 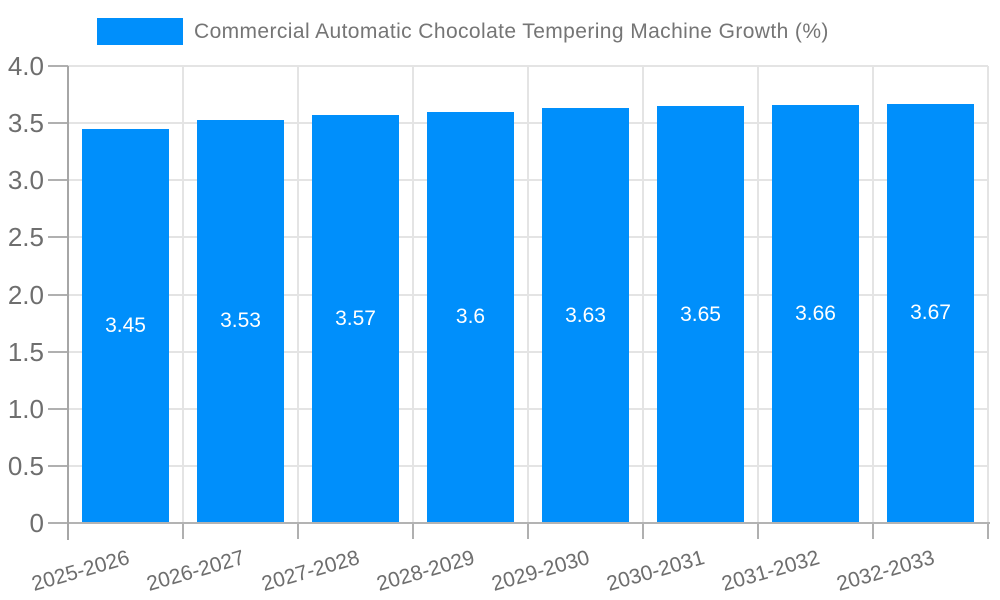 I want to click on bar: 3.6, so click(x=470, y=317).